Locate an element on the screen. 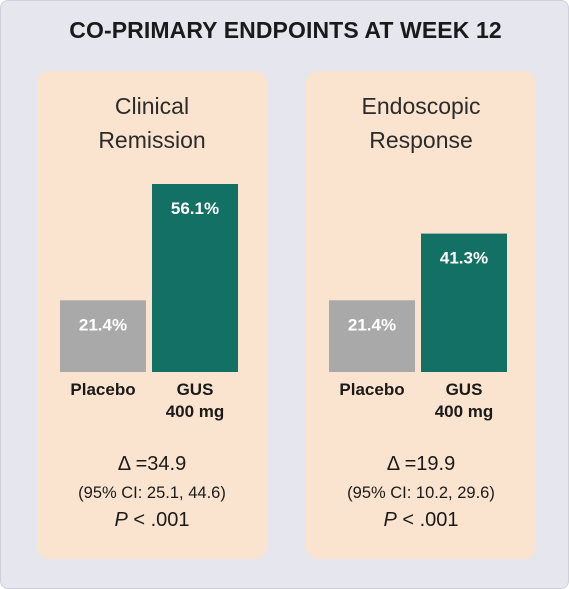 The image size is (569, 589). panel-title-clinical-remission: Clinical Remission is located at coordinates (152, 123).